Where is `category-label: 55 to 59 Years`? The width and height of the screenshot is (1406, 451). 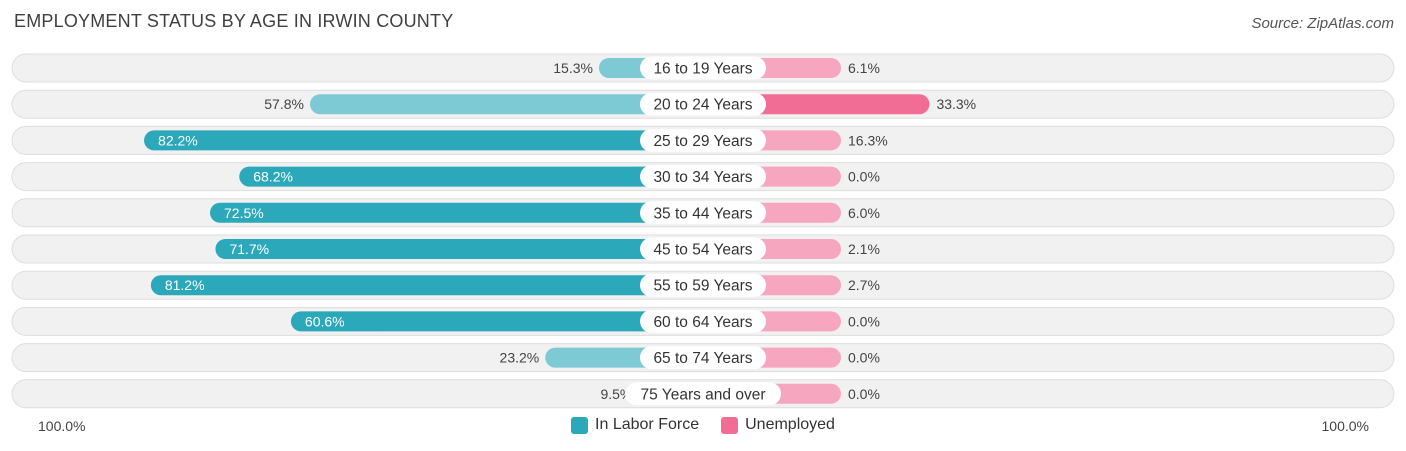
category-label: 55 to 59 Years is located at coordinates (702, 286).